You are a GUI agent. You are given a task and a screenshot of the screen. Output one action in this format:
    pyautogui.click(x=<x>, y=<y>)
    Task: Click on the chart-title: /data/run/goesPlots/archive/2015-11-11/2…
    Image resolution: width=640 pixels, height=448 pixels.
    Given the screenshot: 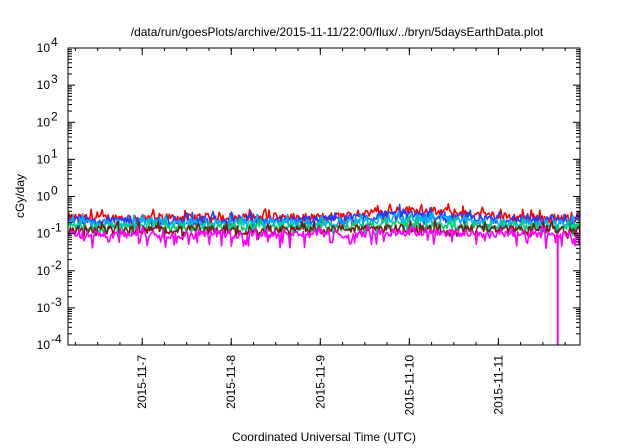 What is the action you would take?
    pyautogui.click(x=337, y=32)
    